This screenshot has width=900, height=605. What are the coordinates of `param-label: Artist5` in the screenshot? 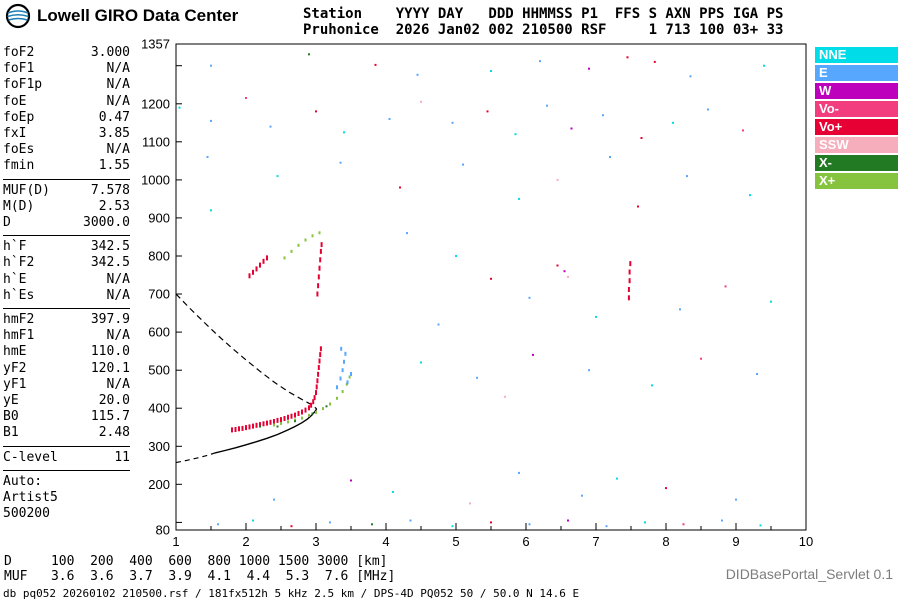 It's located at (30, 498).